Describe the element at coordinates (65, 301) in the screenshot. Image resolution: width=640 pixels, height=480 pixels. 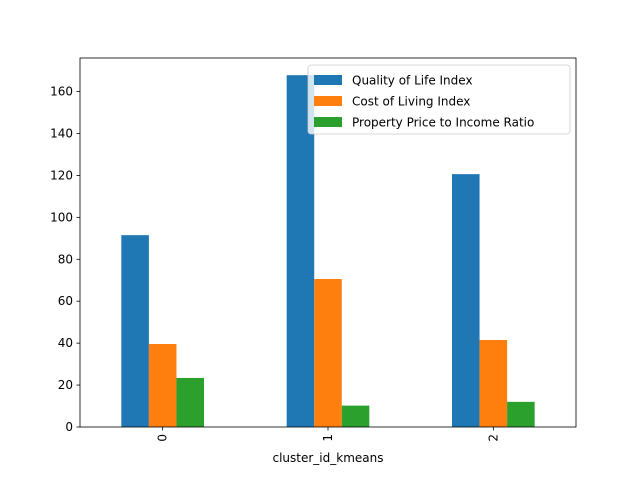
I see `y-tick-label: 60` at that location.